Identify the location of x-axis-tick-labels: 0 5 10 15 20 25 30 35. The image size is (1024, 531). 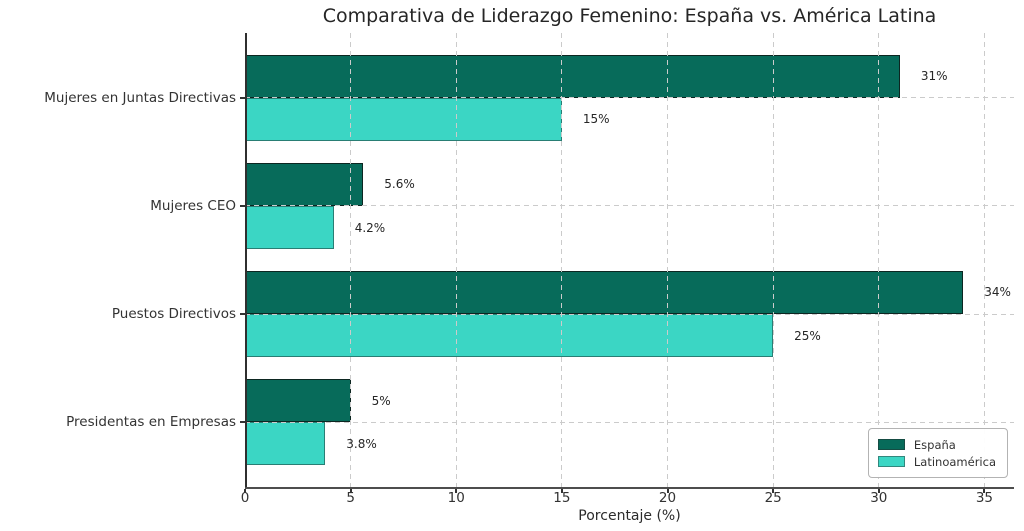
(627, 498).